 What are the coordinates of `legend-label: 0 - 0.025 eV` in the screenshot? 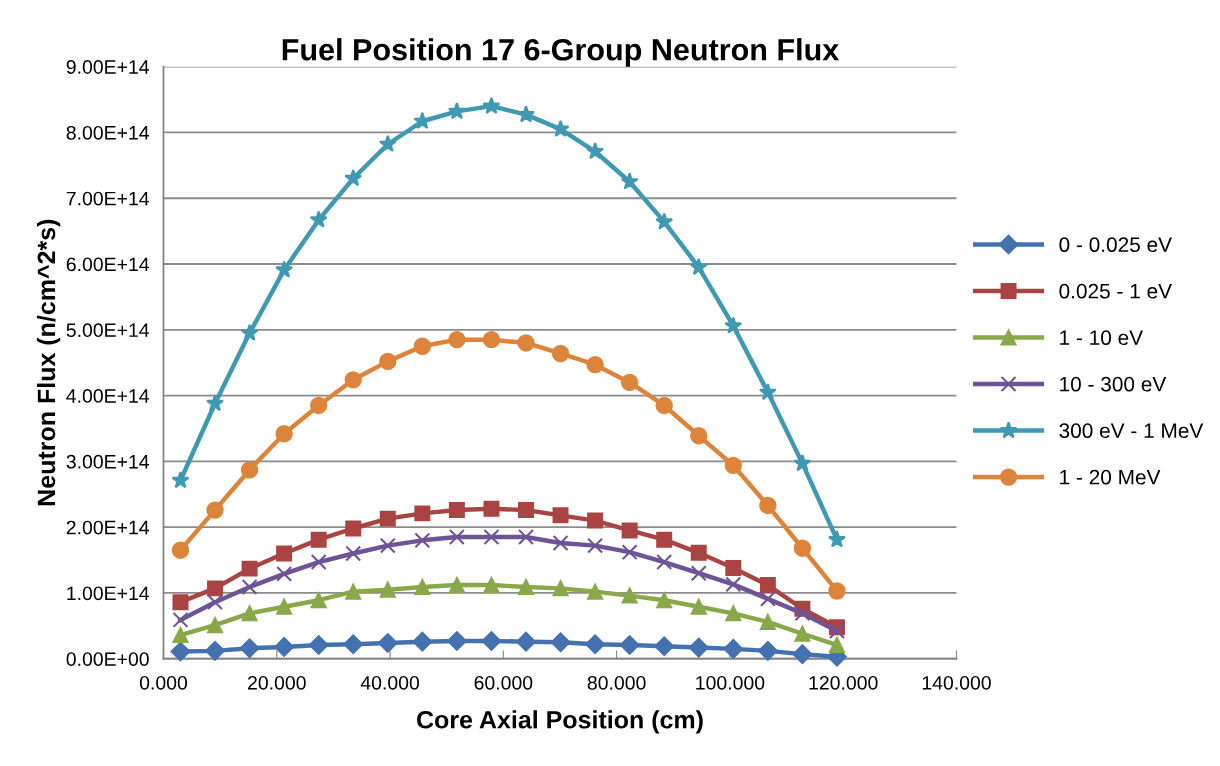 It's located at (1115, 245).